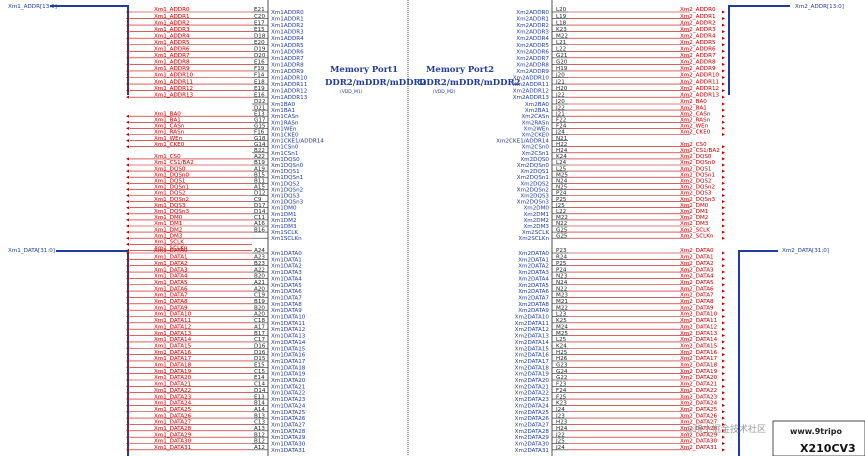 This screenshot has height=456, width=865. I want to click on pin-number: B14, so click(259, 404).